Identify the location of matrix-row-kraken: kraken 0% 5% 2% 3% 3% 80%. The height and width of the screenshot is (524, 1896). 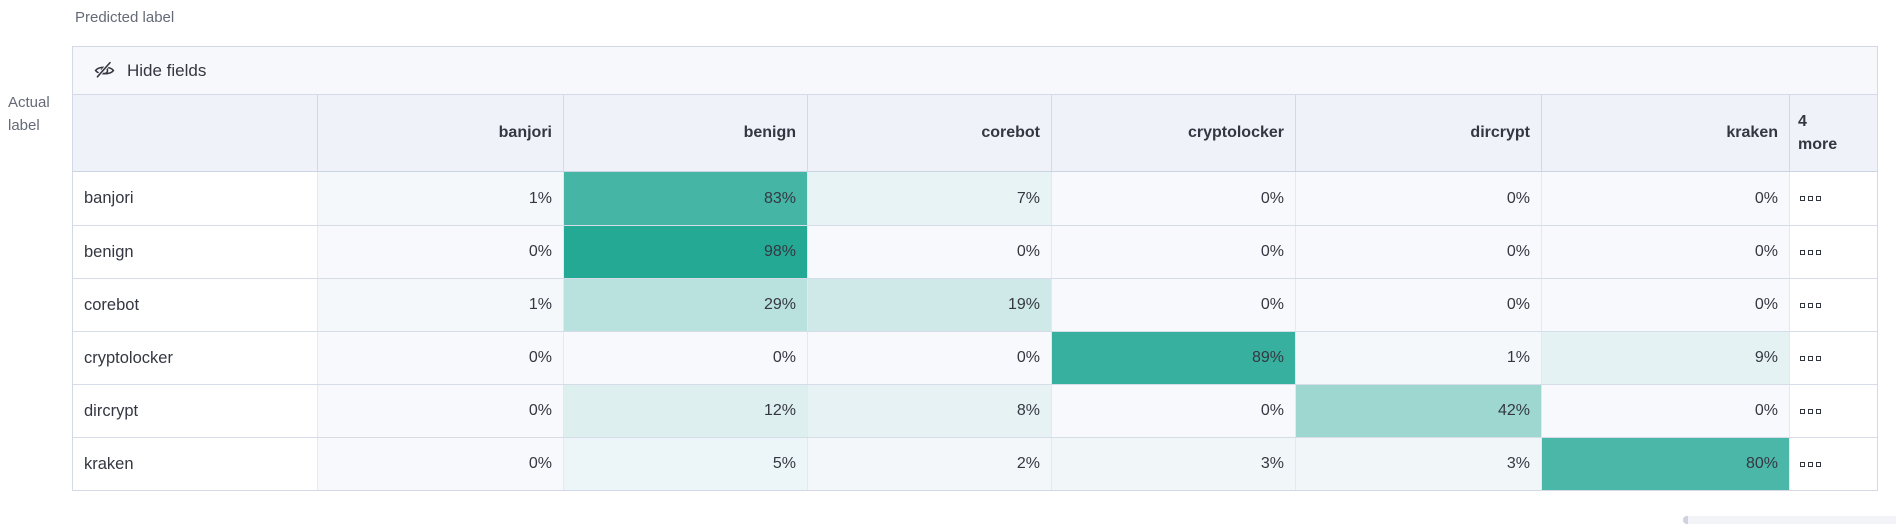
(975, 463).